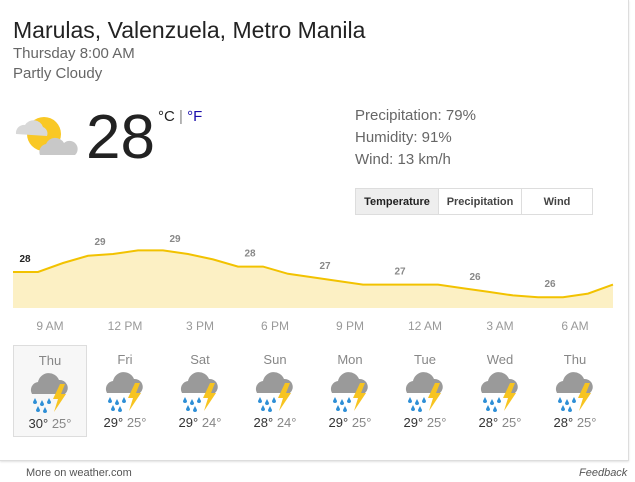 This screenshot has width=635, height=482. Describe the element at coordinates (120, 137) in the screenshot. I see `current-temperature: 28` at that location.